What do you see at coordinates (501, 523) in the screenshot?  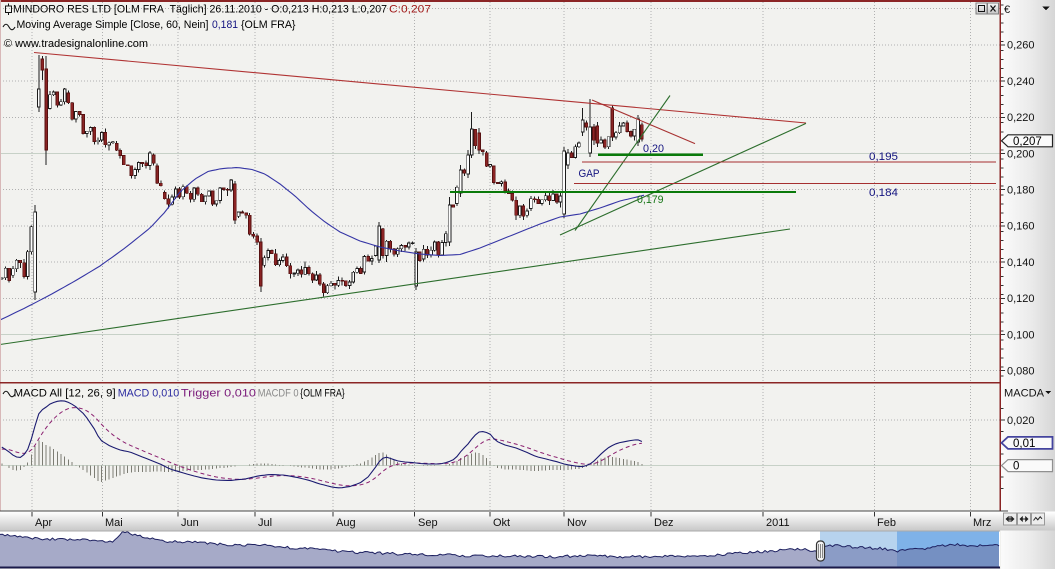 I see `svg-text: Okt` at bounding box center [501, 523].